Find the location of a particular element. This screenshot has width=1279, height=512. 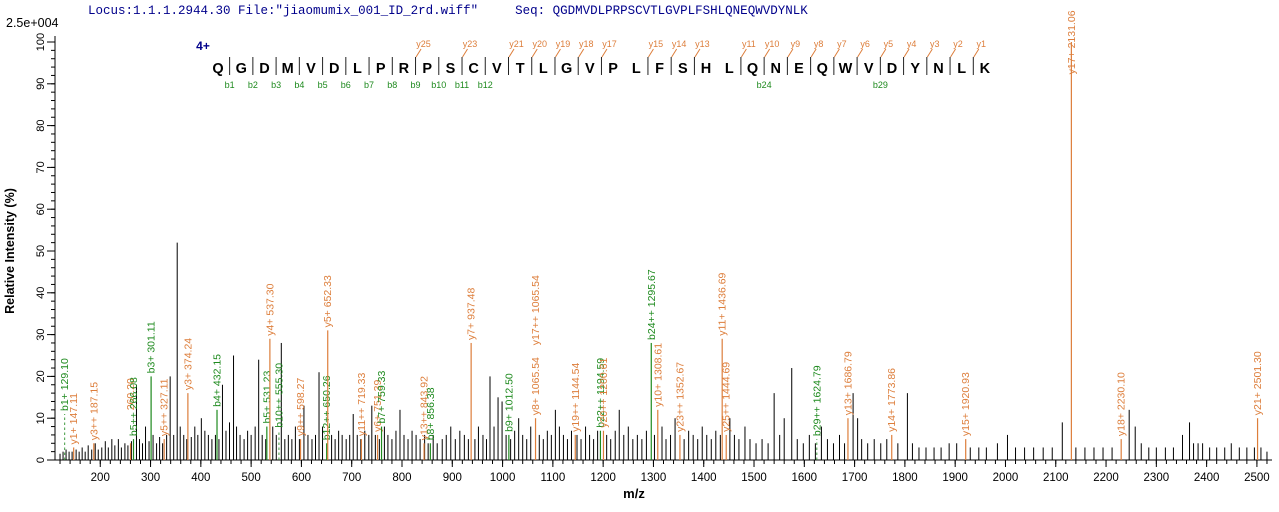

b-ion-label: b8 is located at coordinates (392, 85).